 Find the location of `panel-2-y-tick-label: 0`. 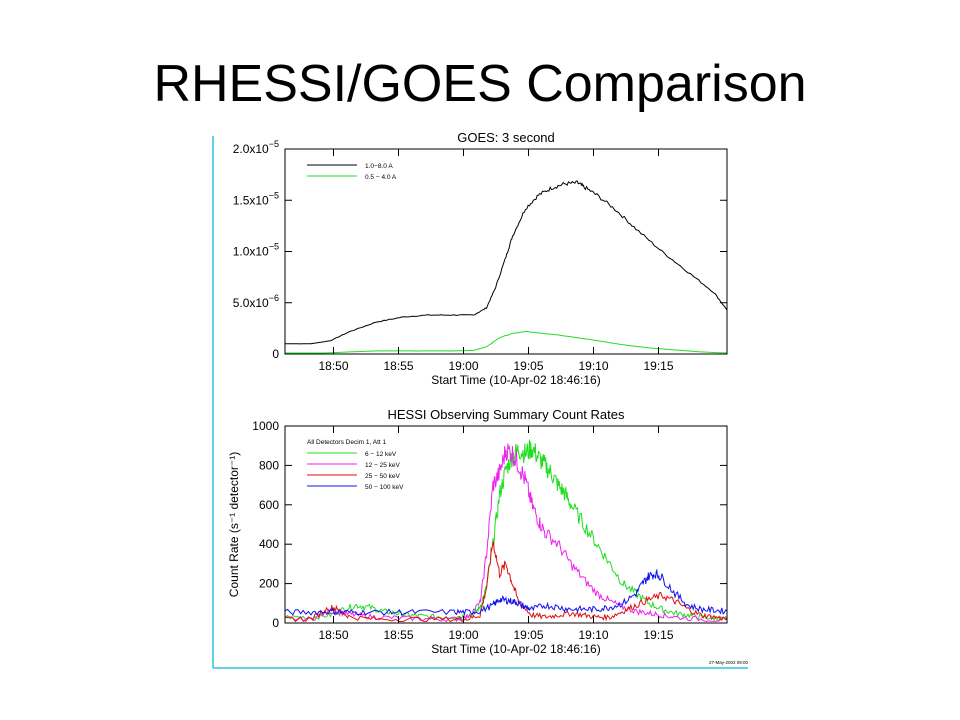

panel-2-y-tick-label: 0 is located at coordinates (275, 623).